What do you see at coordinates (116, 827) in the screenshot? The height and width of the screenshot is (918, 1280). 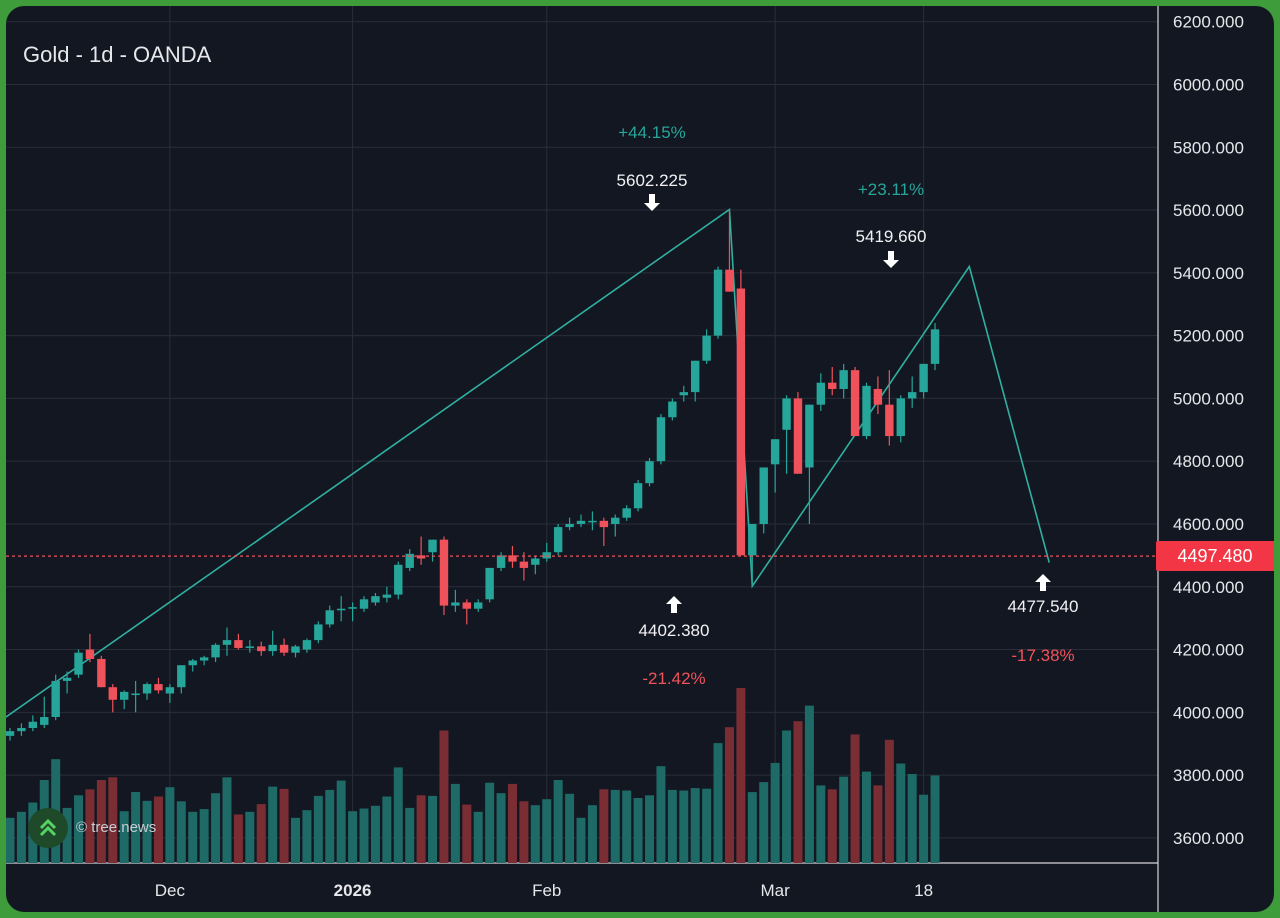 I see `watermark-text: © tree.news` at bounding box center [116, 827].